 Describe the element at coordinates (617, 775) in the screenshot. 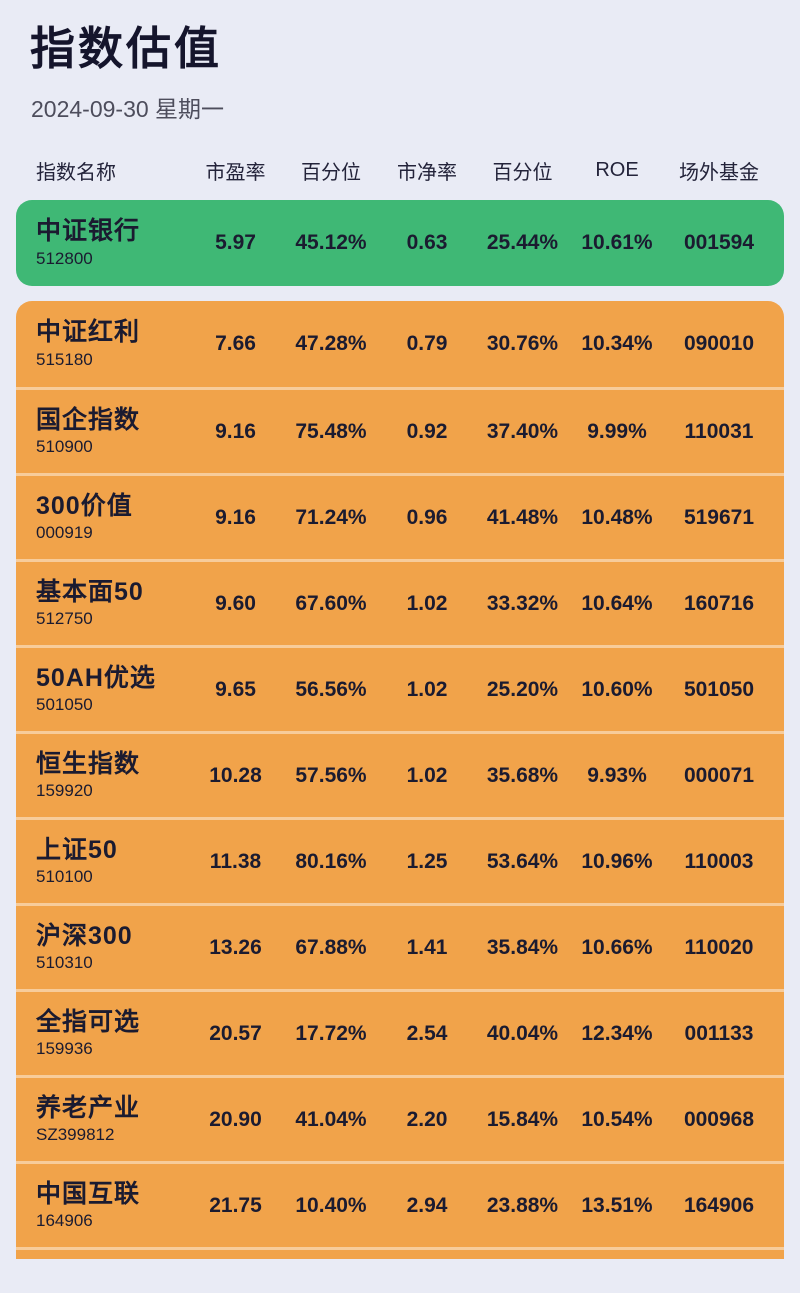

I see `roe-value: 9.93%` at that location.